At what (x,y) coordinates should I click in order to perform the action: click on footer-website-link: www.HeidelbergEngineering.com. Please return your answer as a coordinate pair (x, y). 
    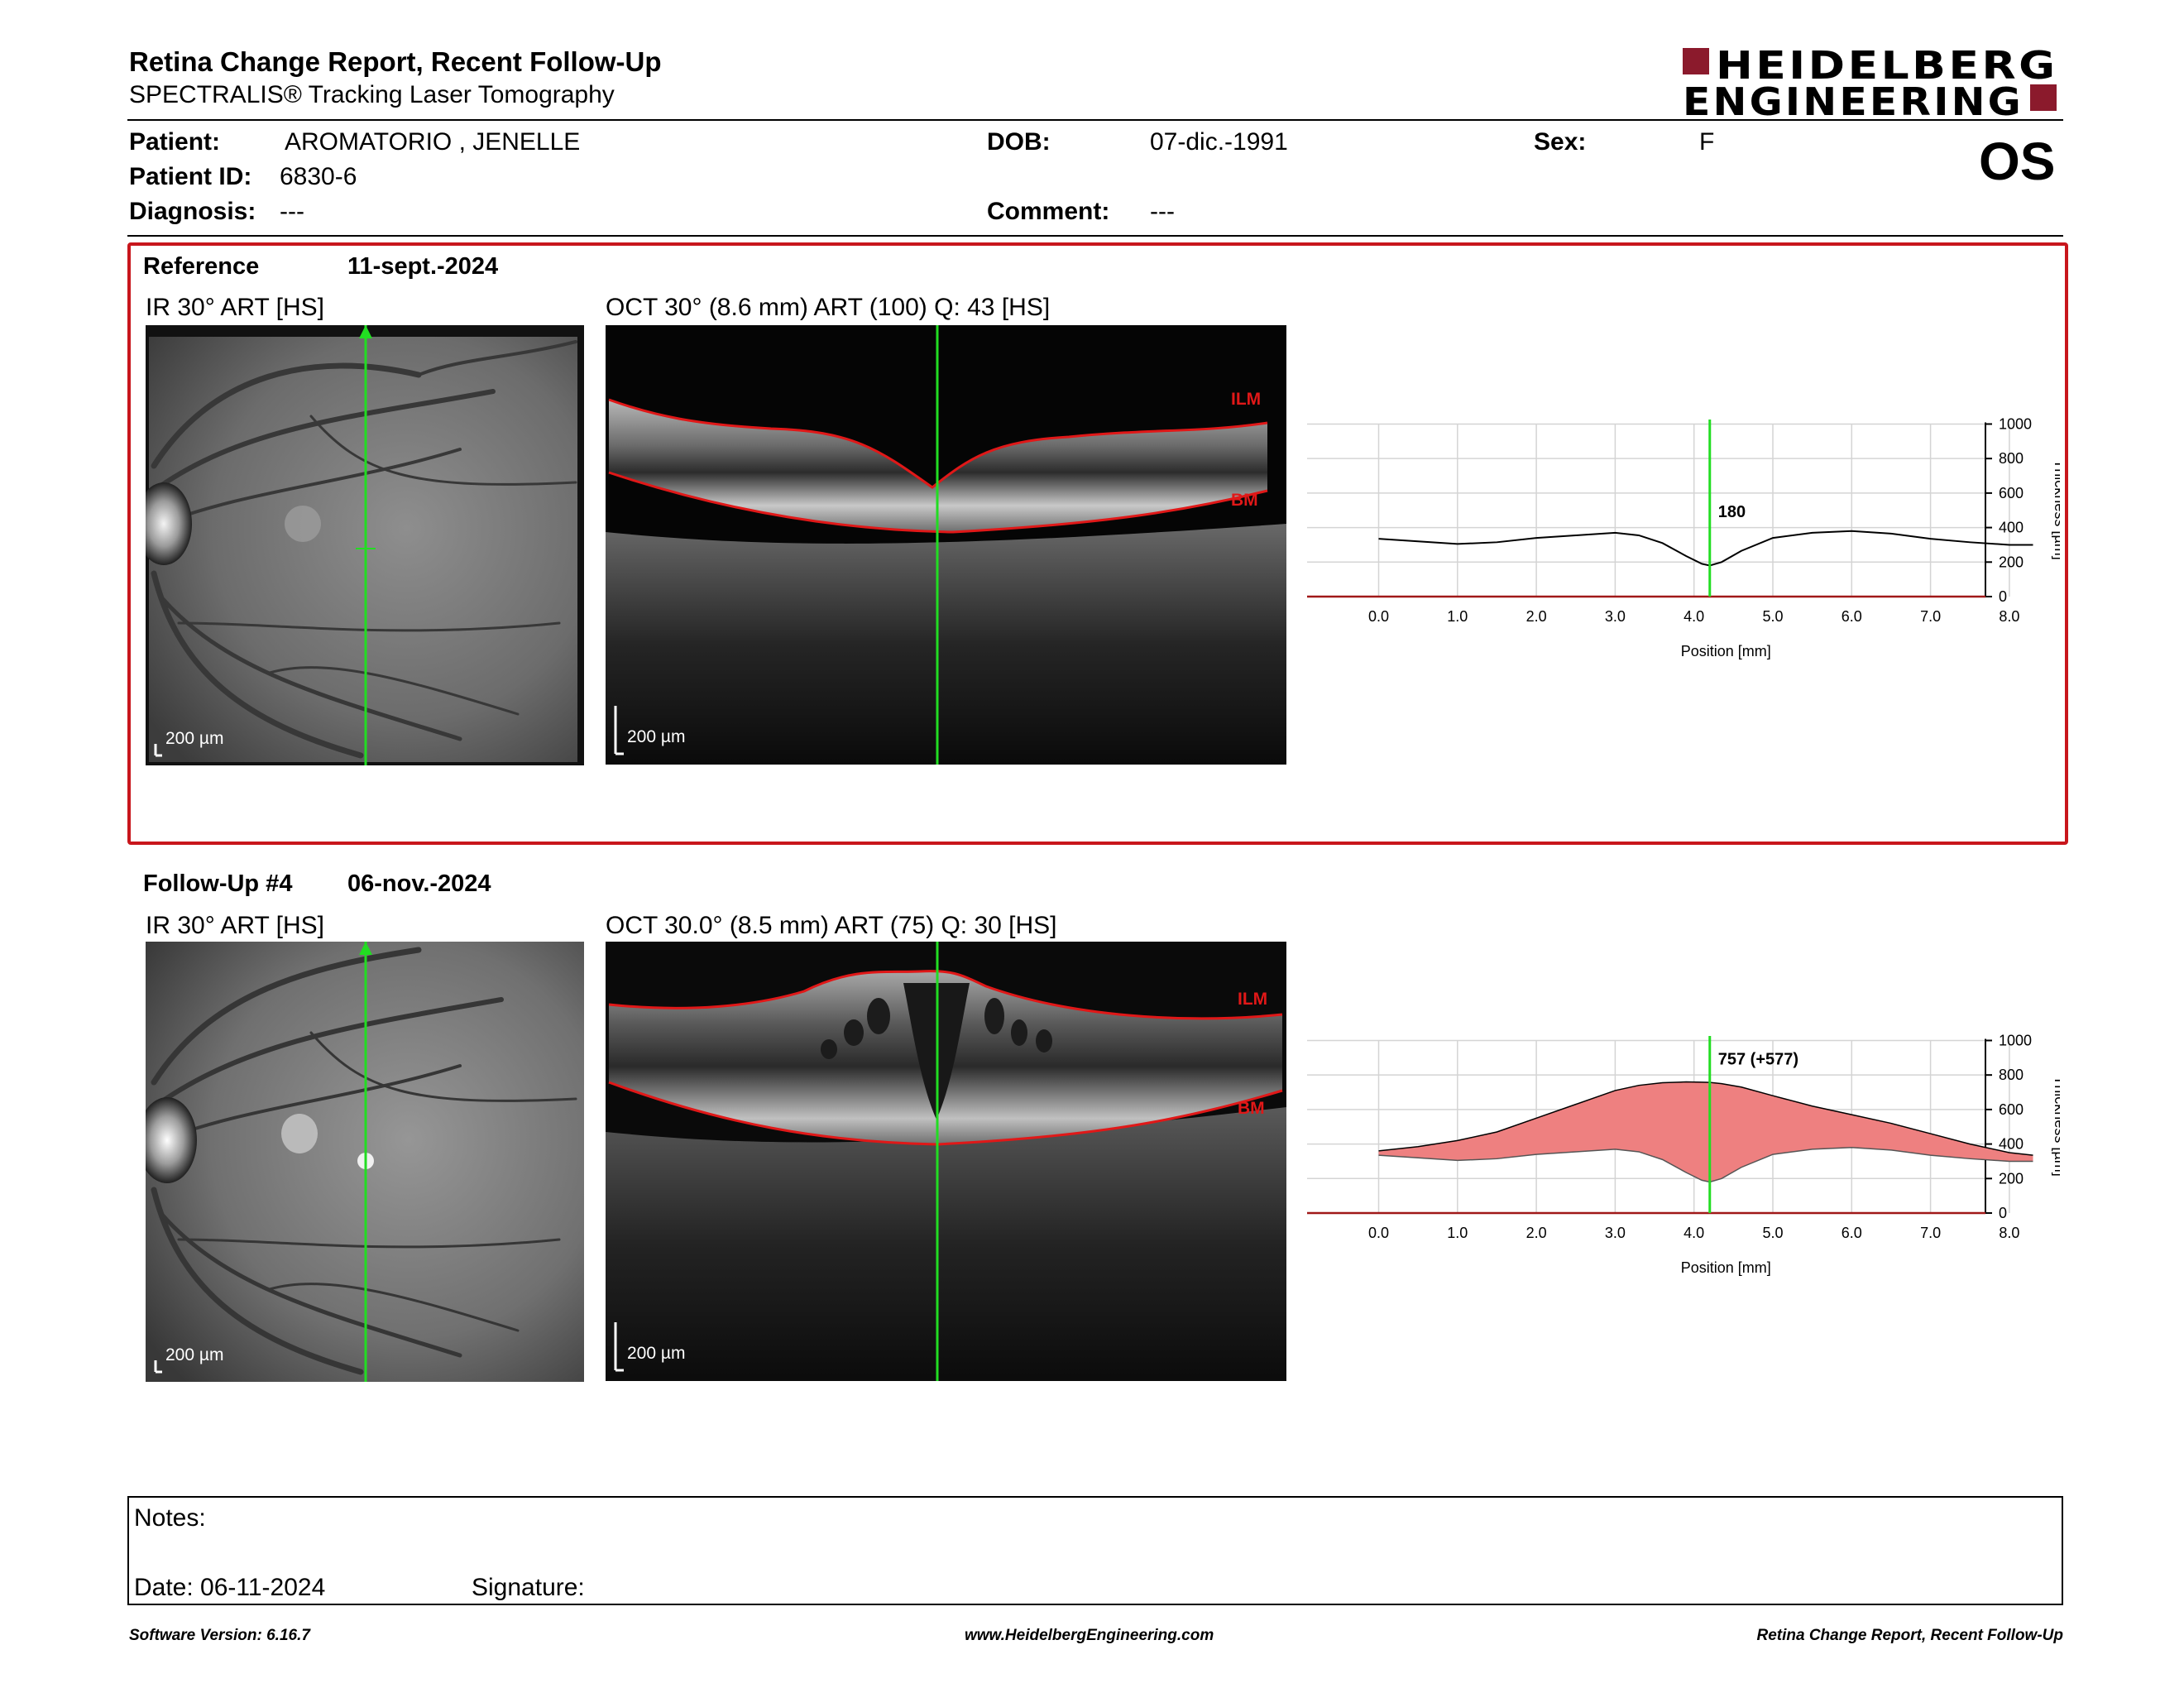
    Looking at the image, I should click on (1089, 1635).